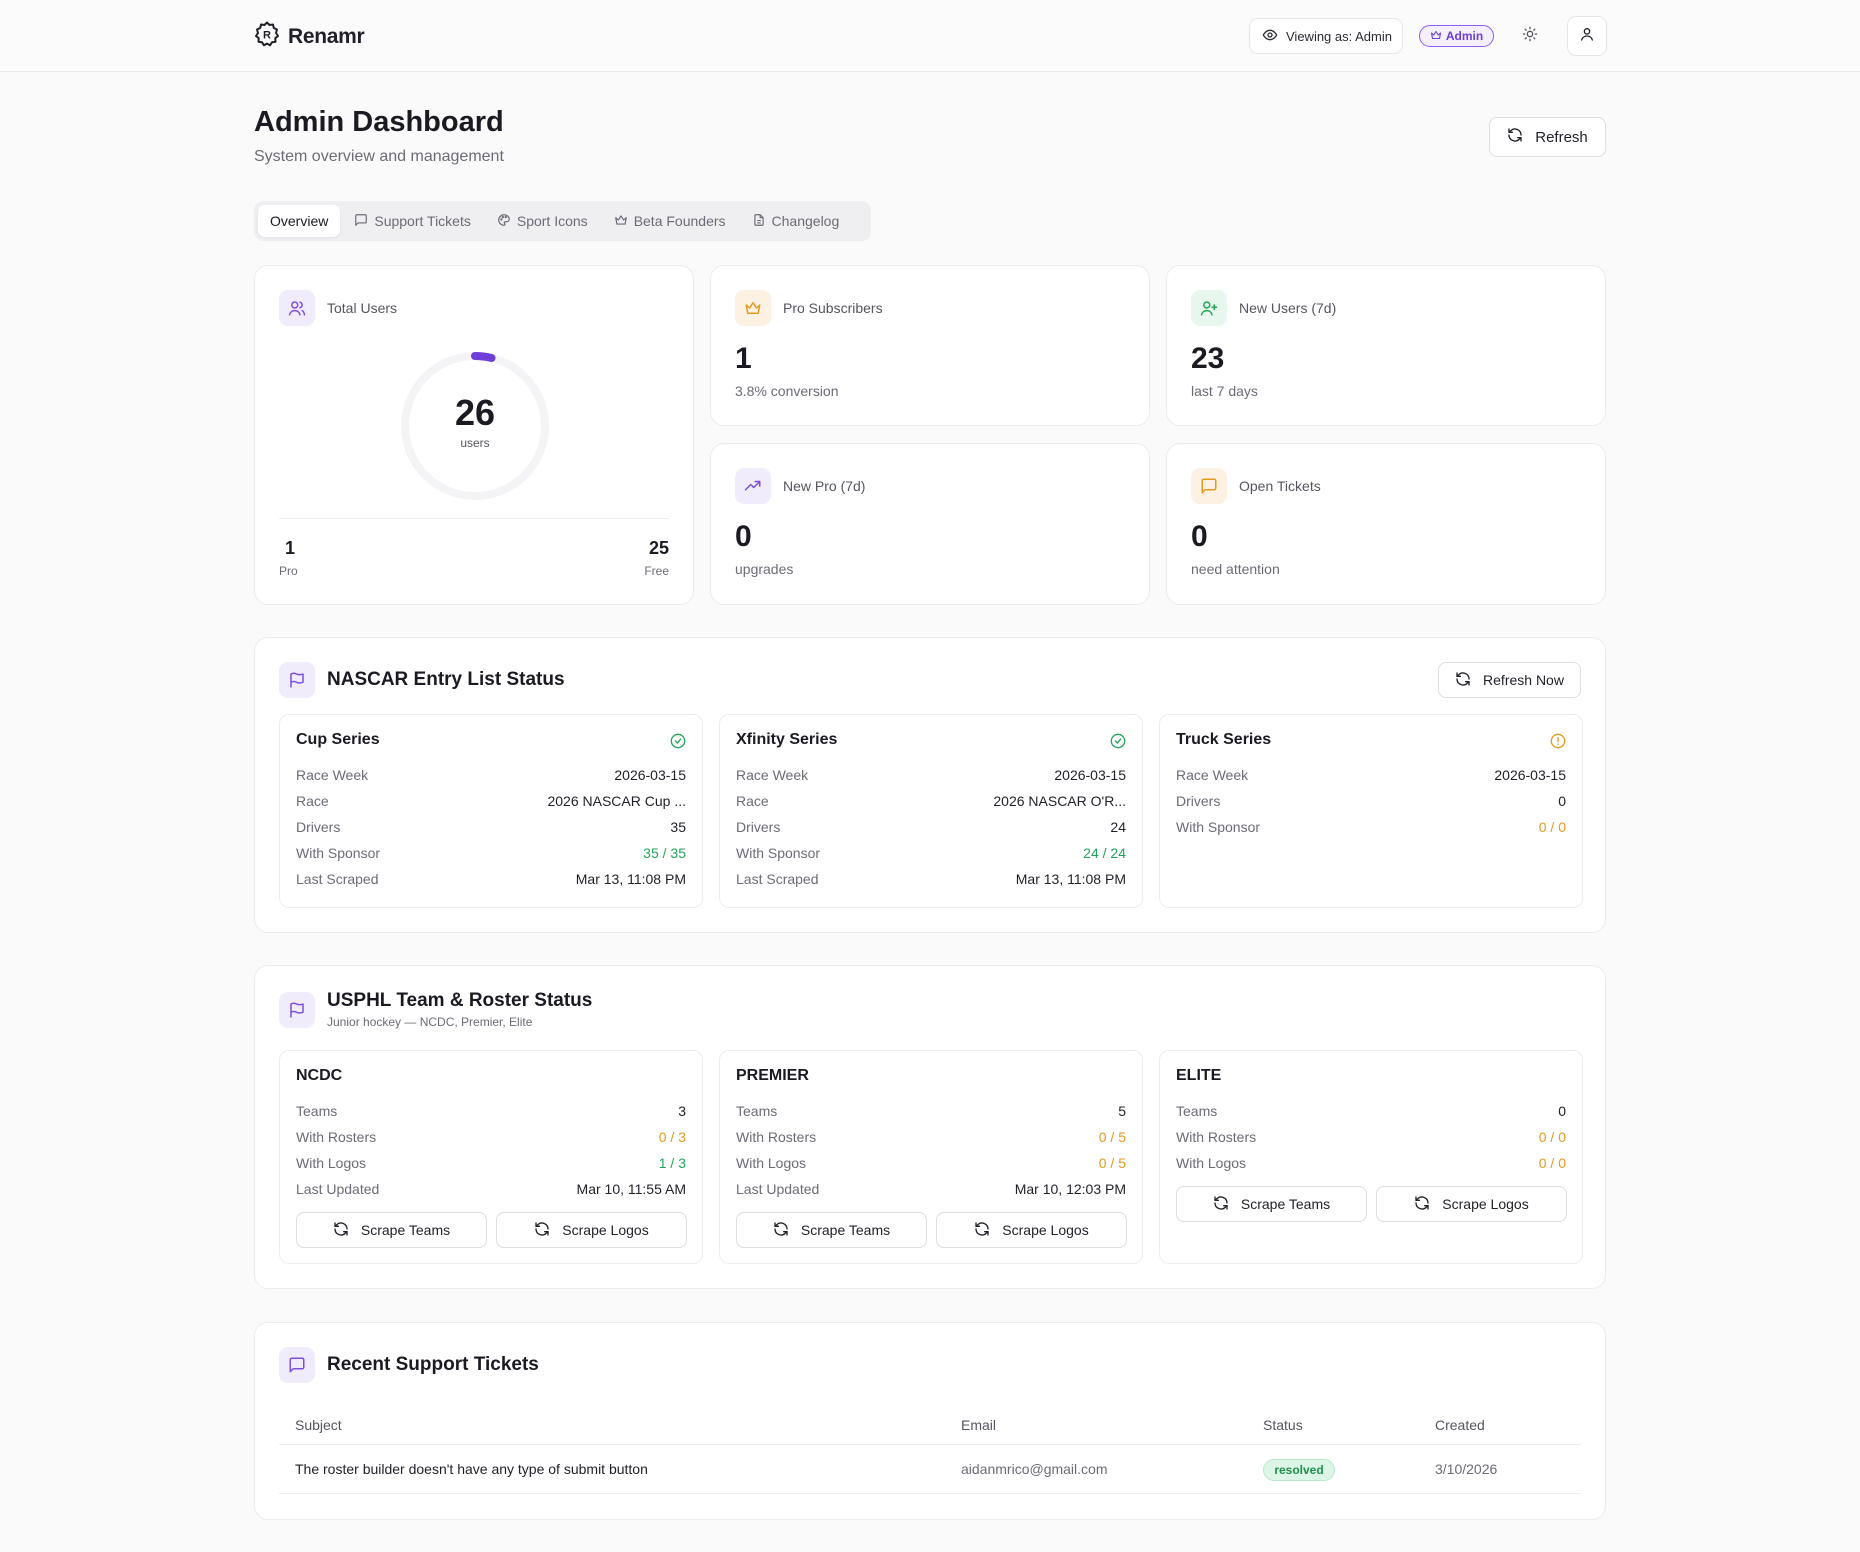 The height and width of the screenshot is (1552, 1860). Describe the element at coordinates (491, 1165) in the screenshot. I see `kv-with-logos: With Logos 1 / 3` at that location.